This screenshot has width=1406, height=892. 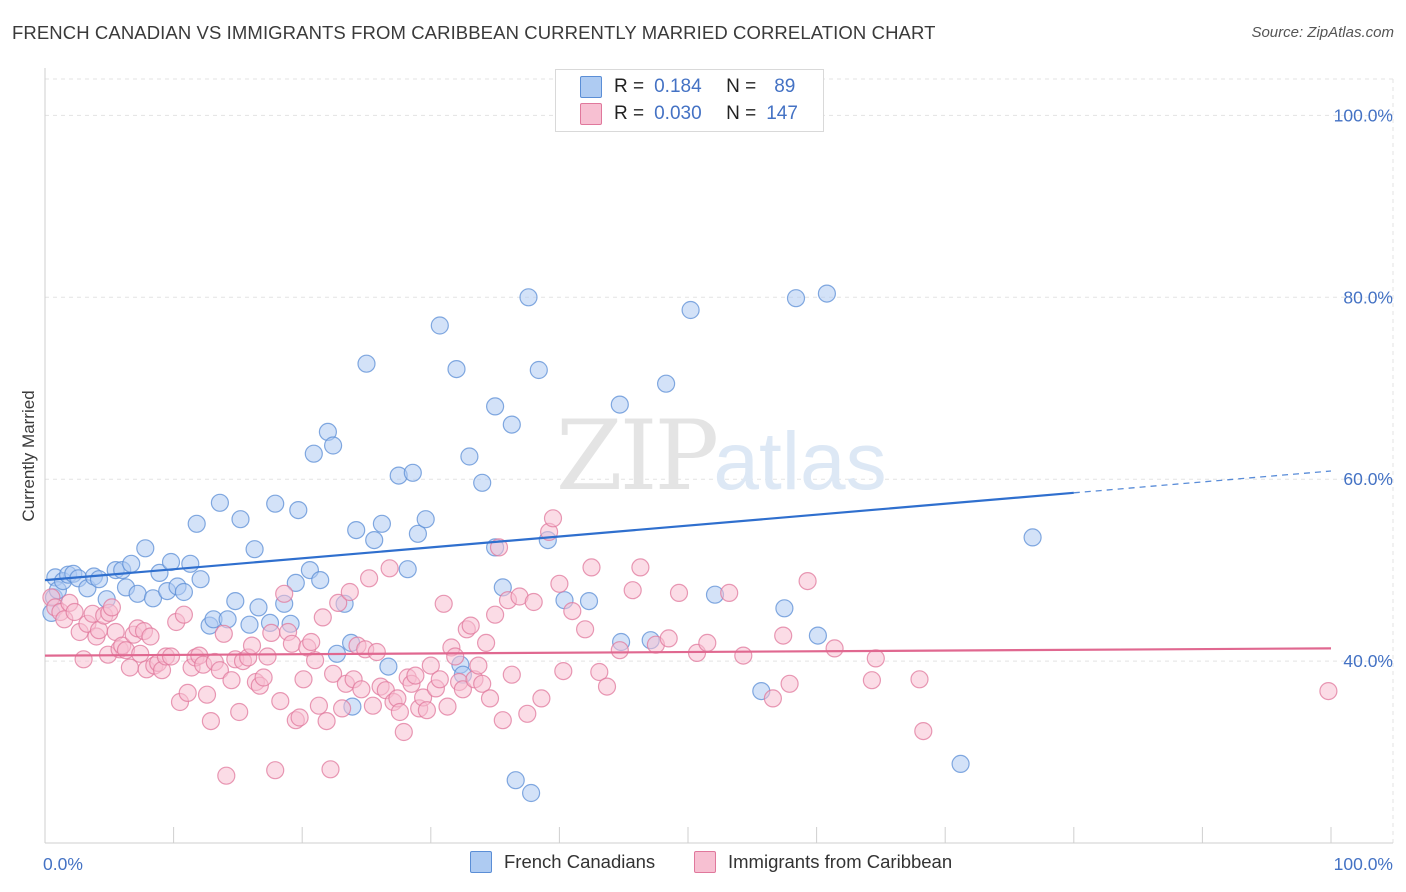 What do you see at coordinates (1368, 297) in the screenshot?
I see `y-tick-label: 80.0%` at bounding box center [1368, 297].